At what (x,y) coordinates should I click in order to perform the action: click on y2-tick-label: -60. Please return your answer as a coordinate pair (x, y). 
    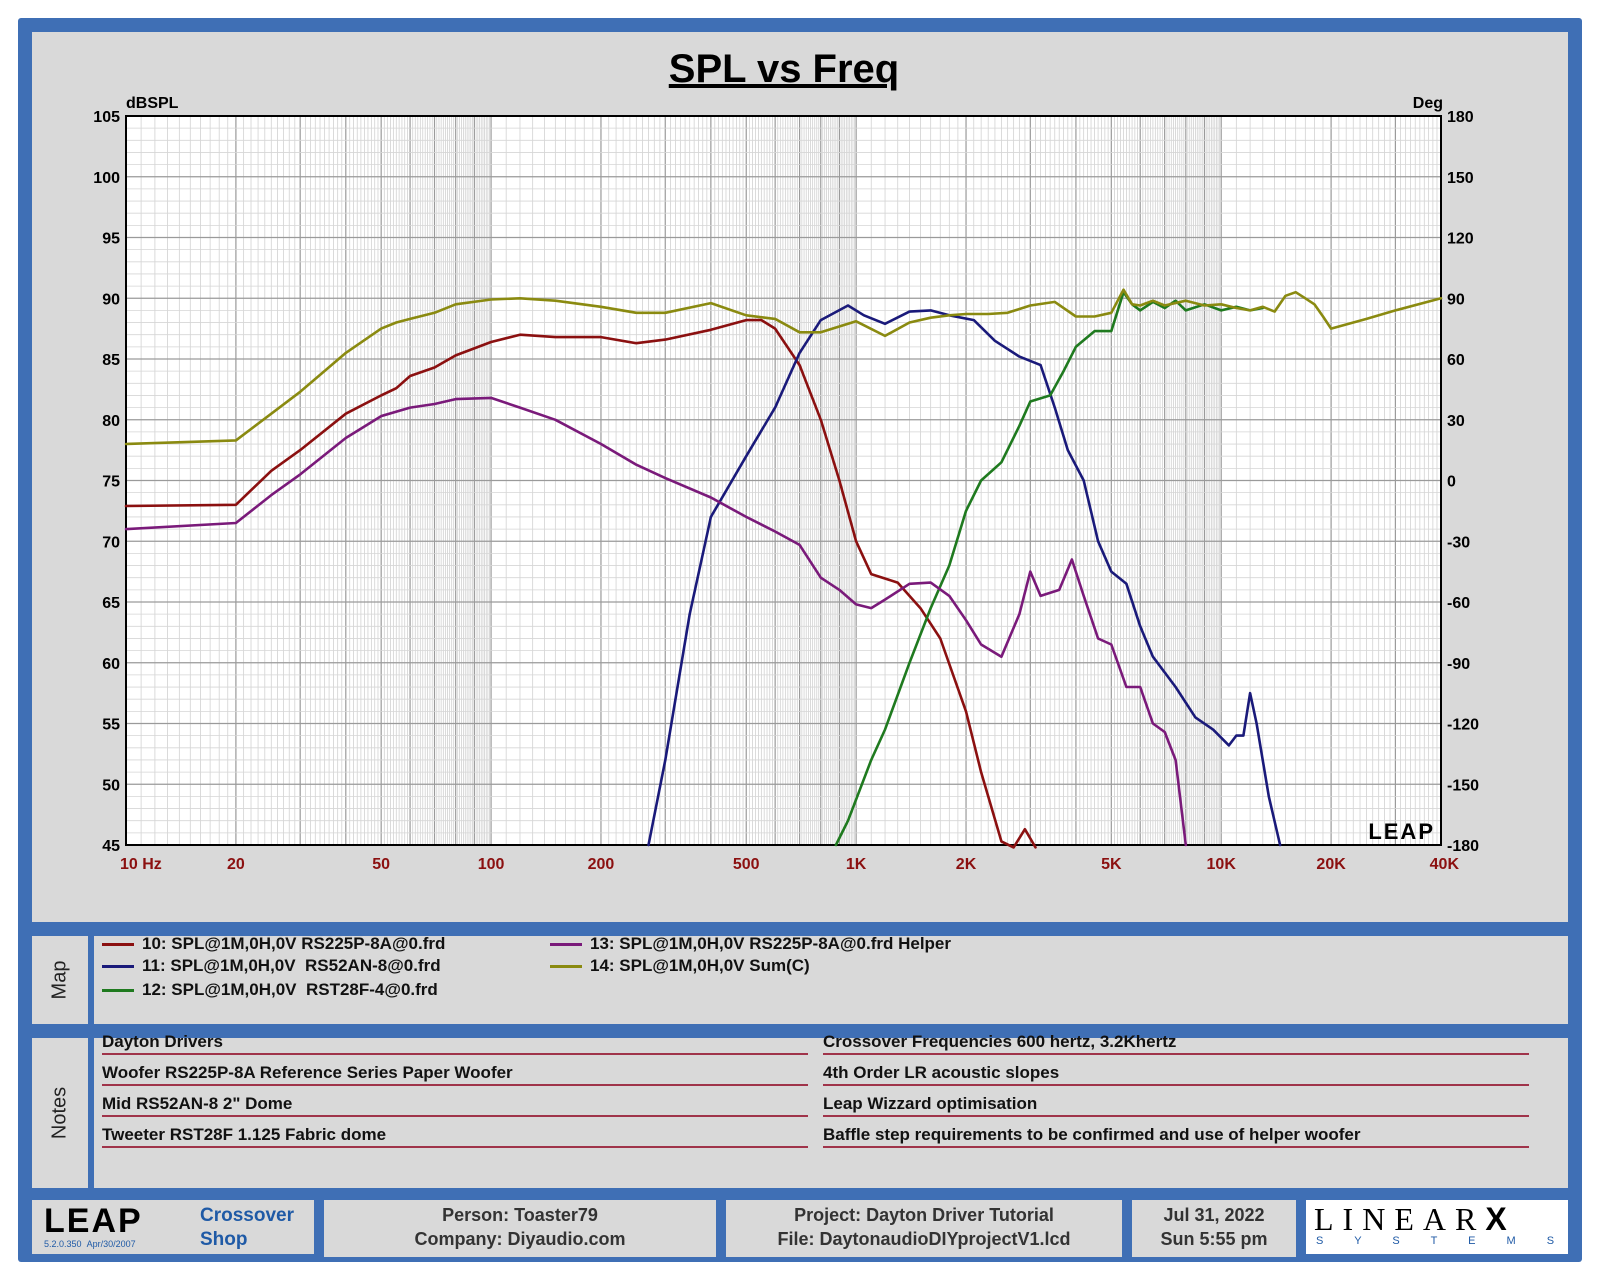
    Looking at the image, I should click on (1458, 603).